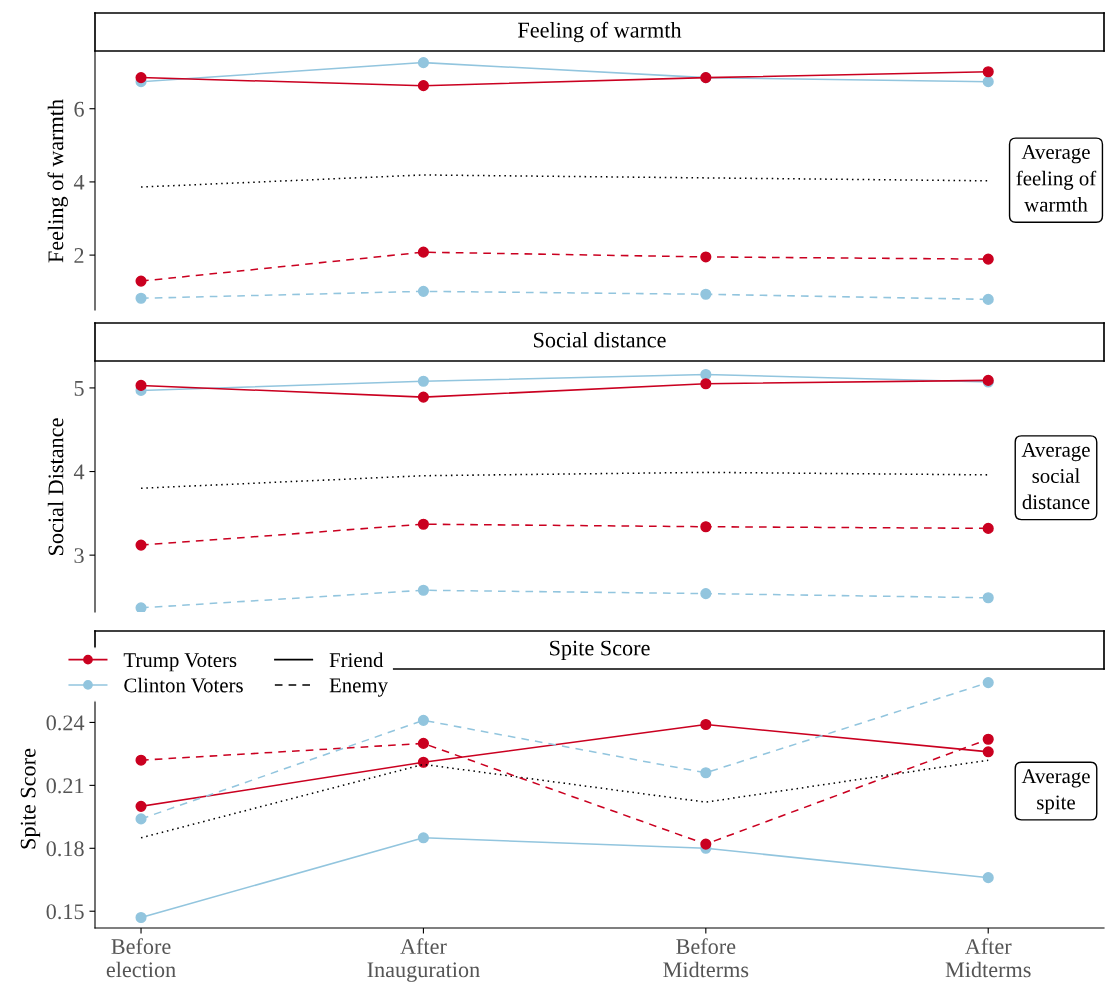  I want to click on y-axis-title: Social Distance, so click(55, 486).